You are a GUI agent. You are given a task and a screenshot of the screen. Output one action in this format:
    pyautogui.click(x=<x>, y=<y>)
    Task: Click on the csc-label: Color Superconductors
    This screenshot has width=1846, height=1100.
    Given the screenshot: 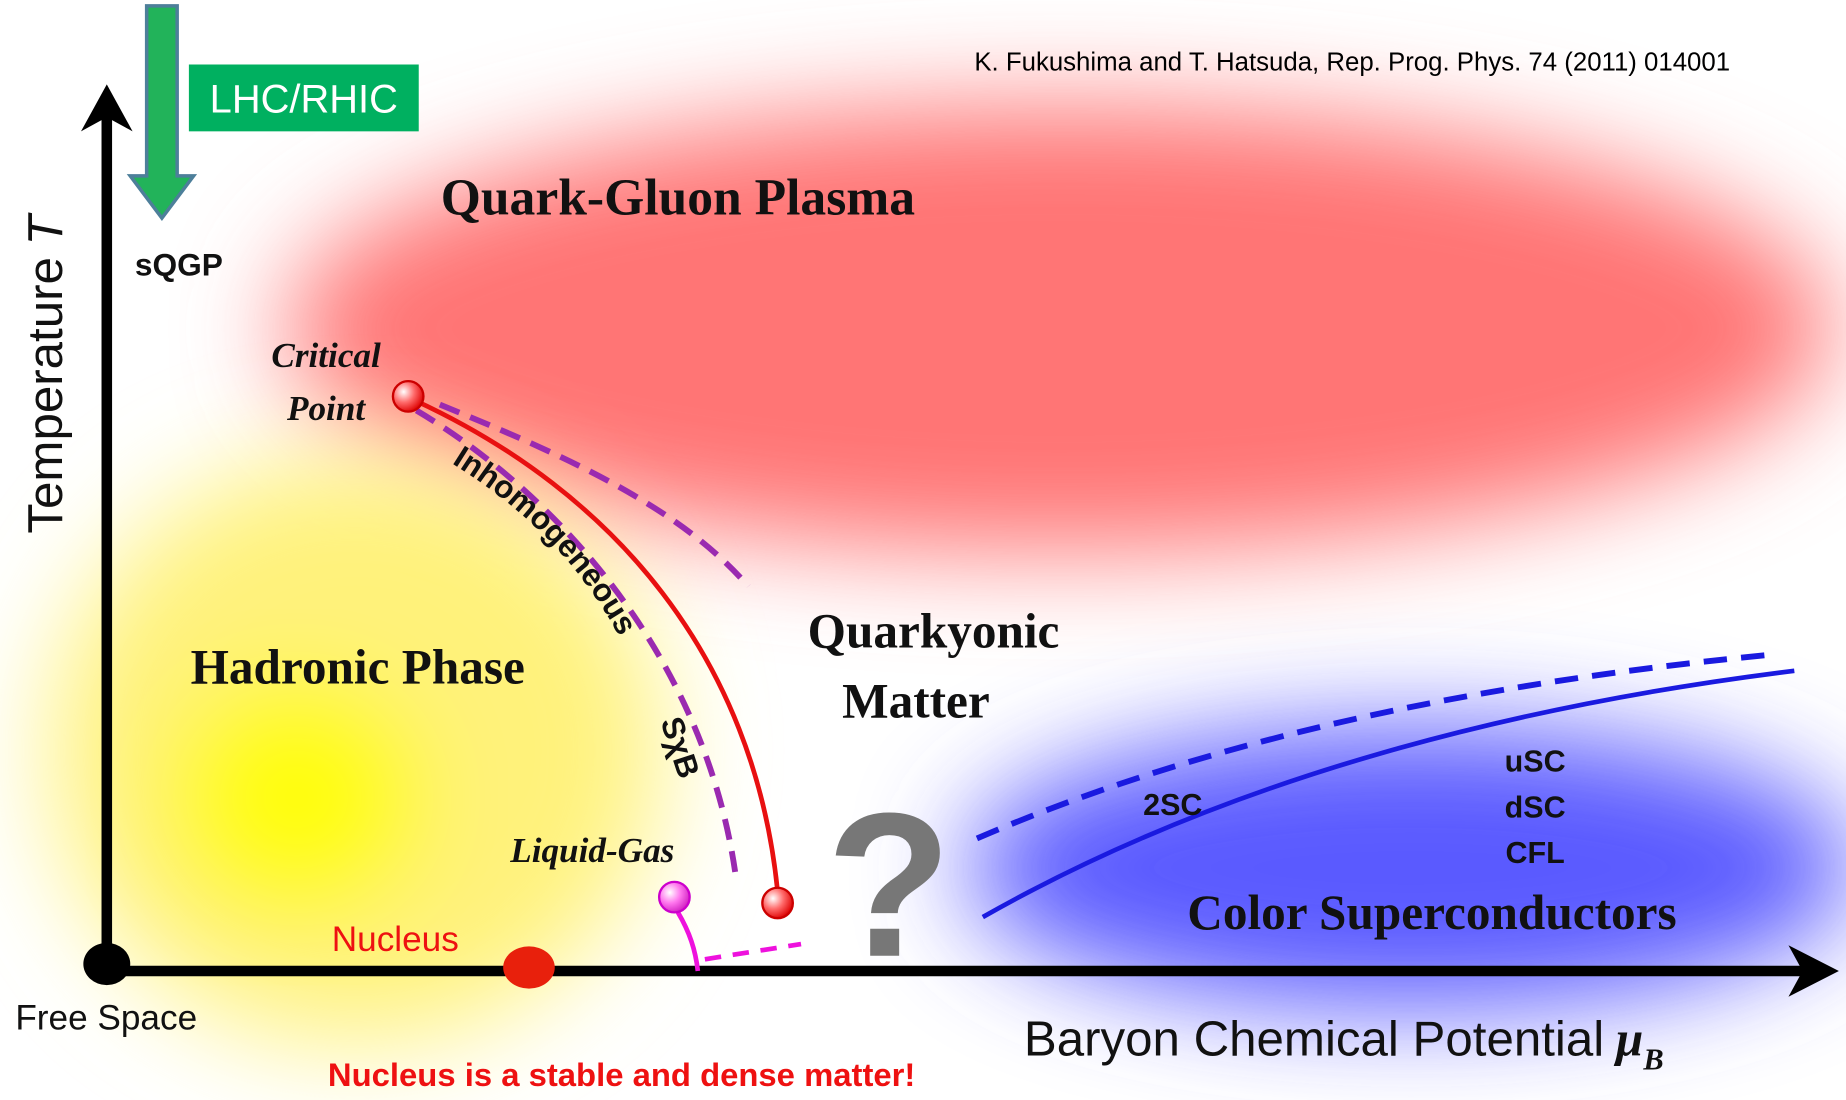 What is the action you would take?
    pyautogui.click(x=1431, y=912)
    